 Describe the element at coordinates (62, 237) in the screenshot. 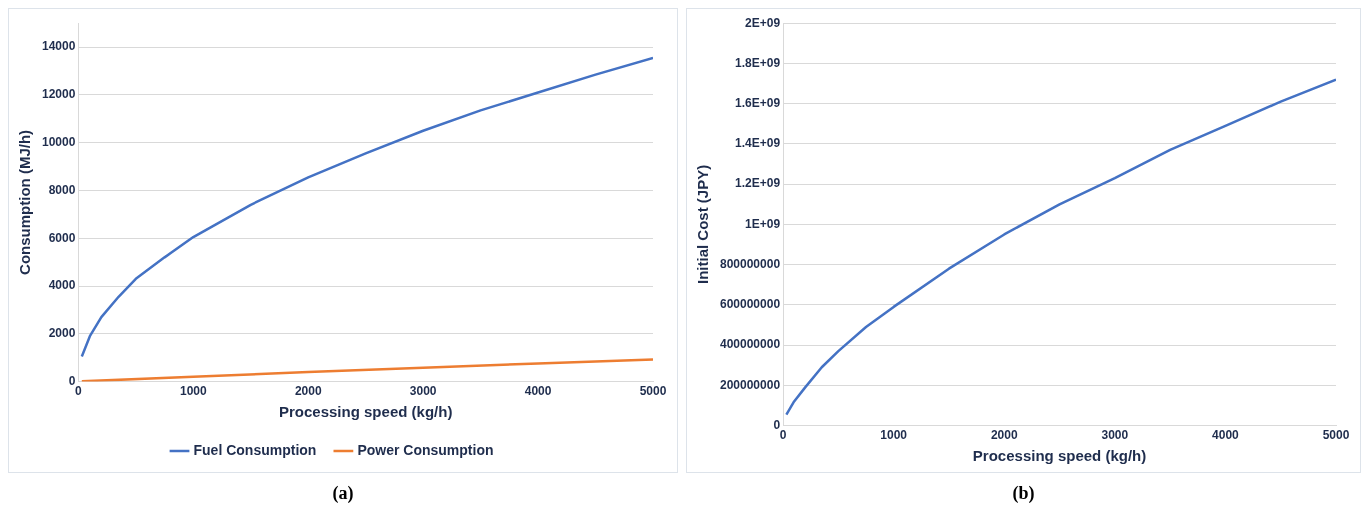

I see `y-tick-label: 6000` at that location.